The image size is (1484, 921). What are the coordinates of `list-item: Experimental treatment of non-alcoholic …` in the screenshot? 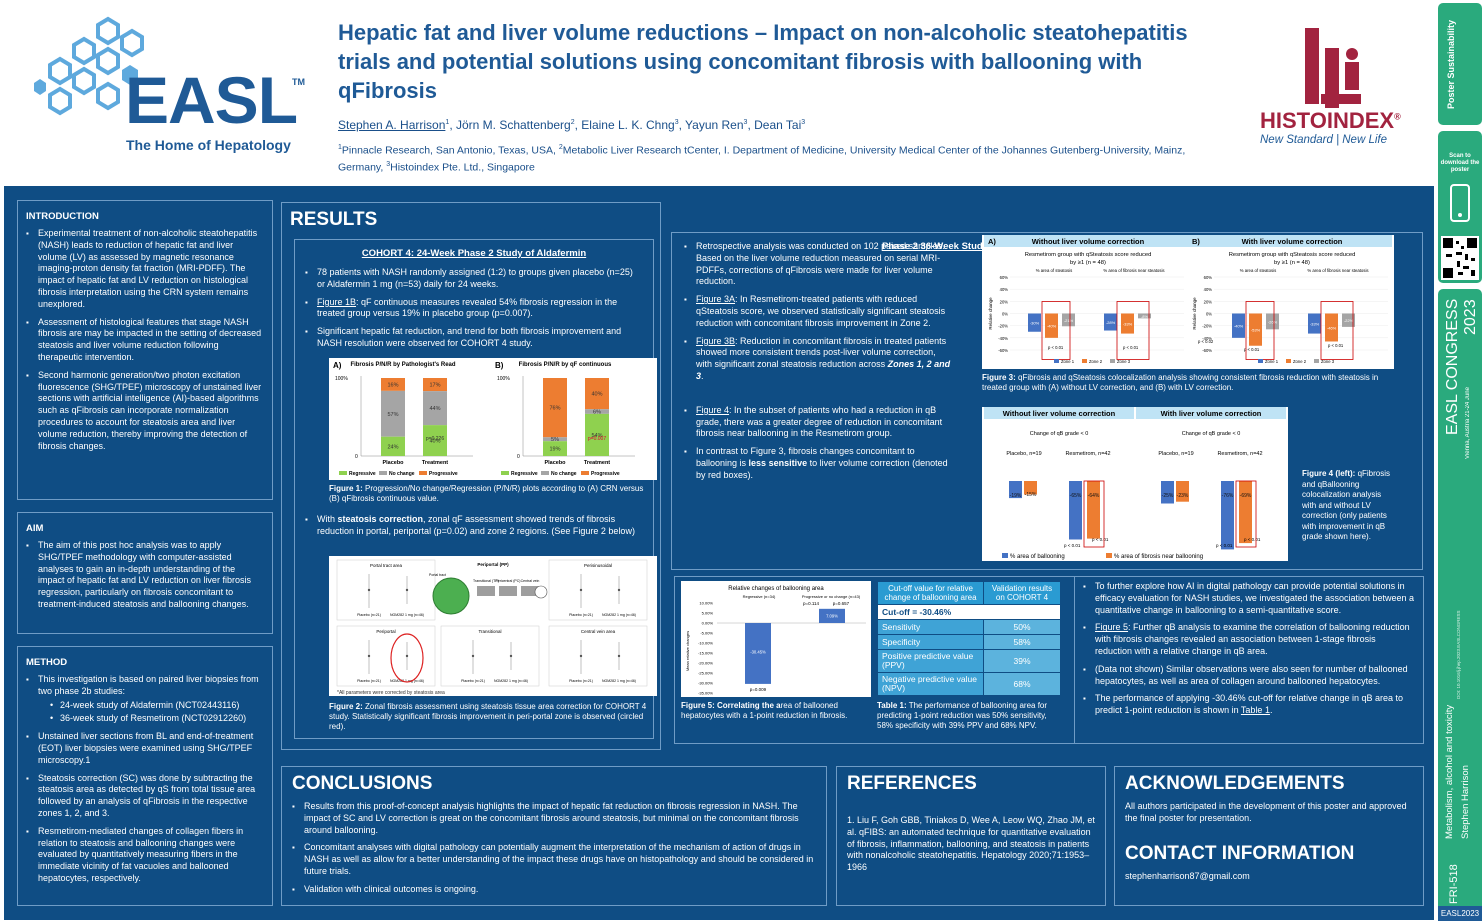 It's located at (145, 269).